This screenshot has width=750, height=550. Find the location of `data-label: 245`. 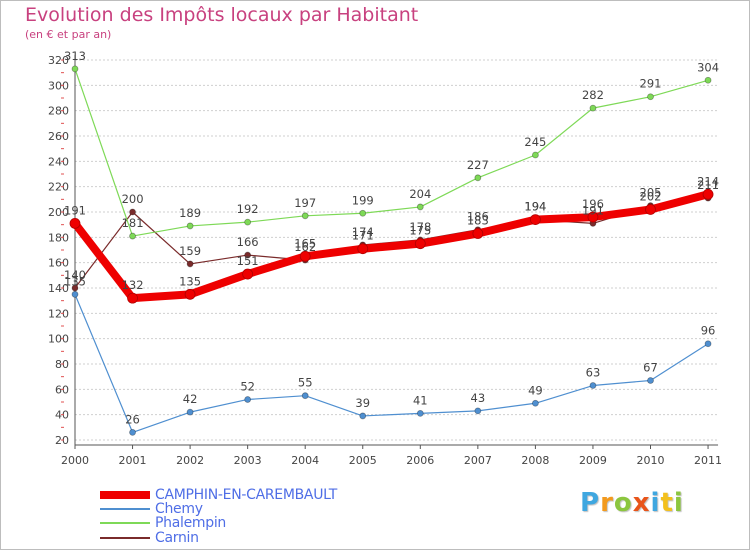

data-label: 245 is located at coordinates (535, 142).